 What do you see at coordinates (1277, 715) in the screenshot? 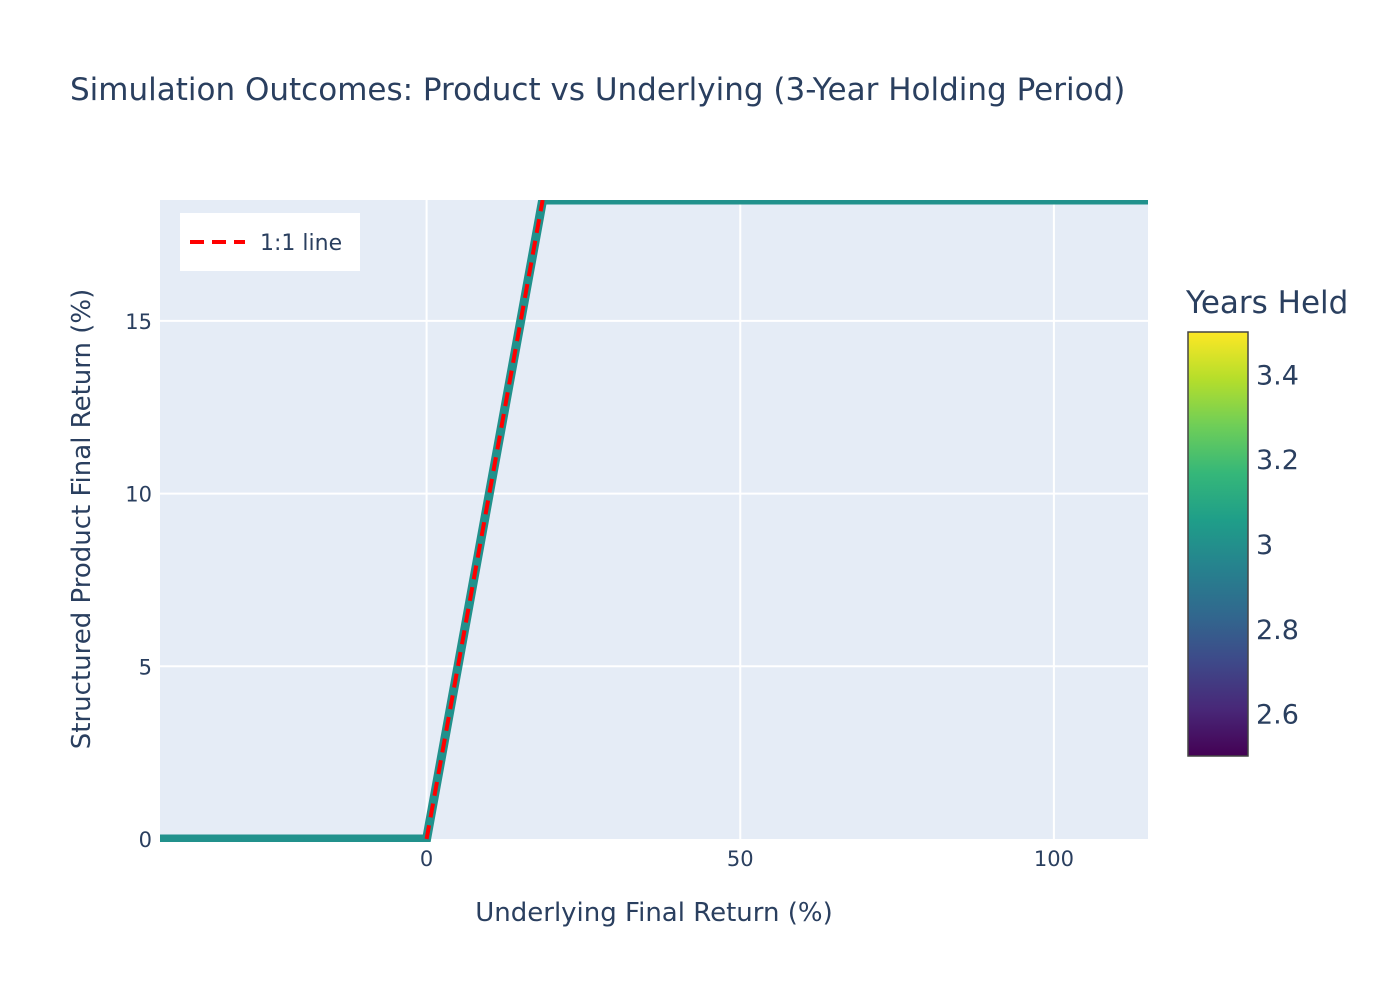
I see `colorbar-tick-label: 2.6` at bounding box center [1277, 715].